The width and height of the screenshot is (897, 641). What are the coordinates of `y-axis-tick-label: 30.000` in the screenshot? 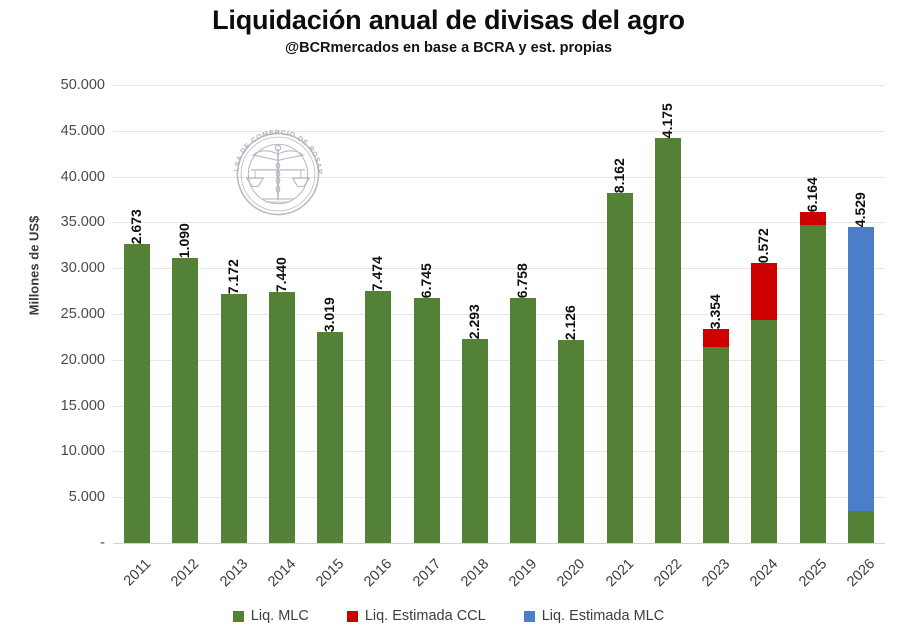 It's located at (82, 268).